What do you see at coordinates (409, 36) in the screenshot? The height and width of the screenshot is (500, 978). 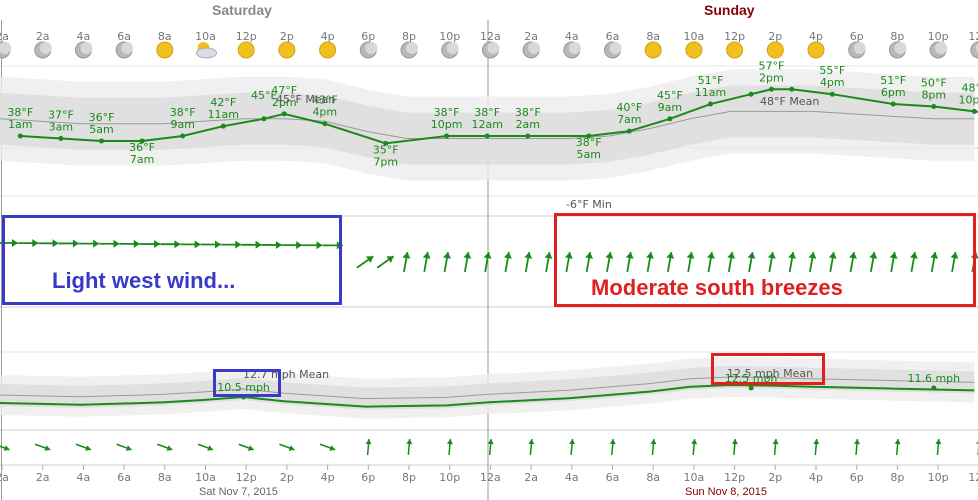 I see `time-tick-top-10: 8p` at bounding box center [409, 36].